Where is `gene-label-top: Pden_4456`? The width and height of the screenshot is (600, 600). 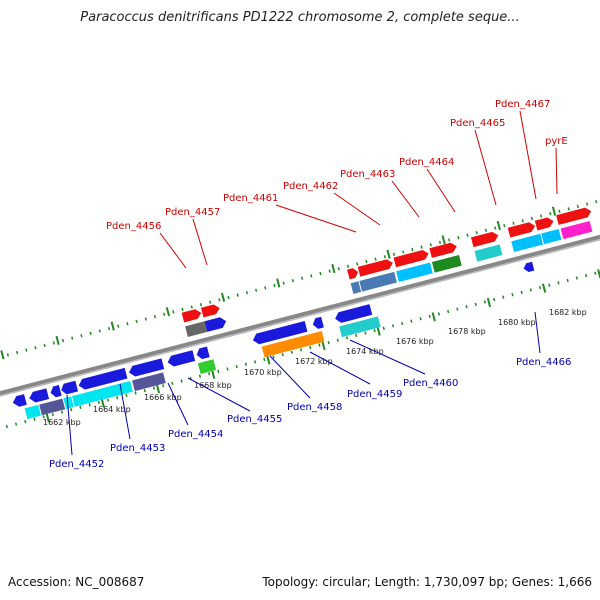 gene-label-top: Pden_4456 is located at coordinates (133, 226).